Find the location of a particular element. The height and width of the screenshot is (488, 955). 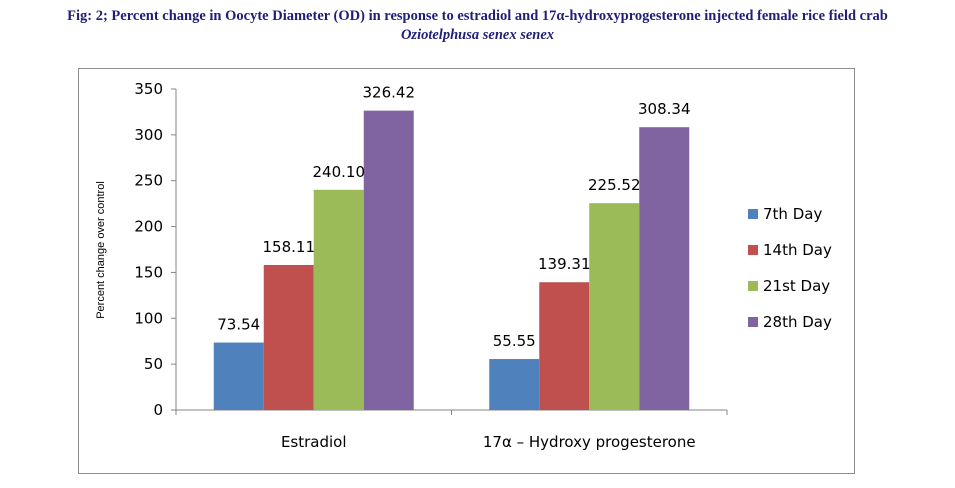

y-tick-label: 200 is located at coordinates (148, 227).